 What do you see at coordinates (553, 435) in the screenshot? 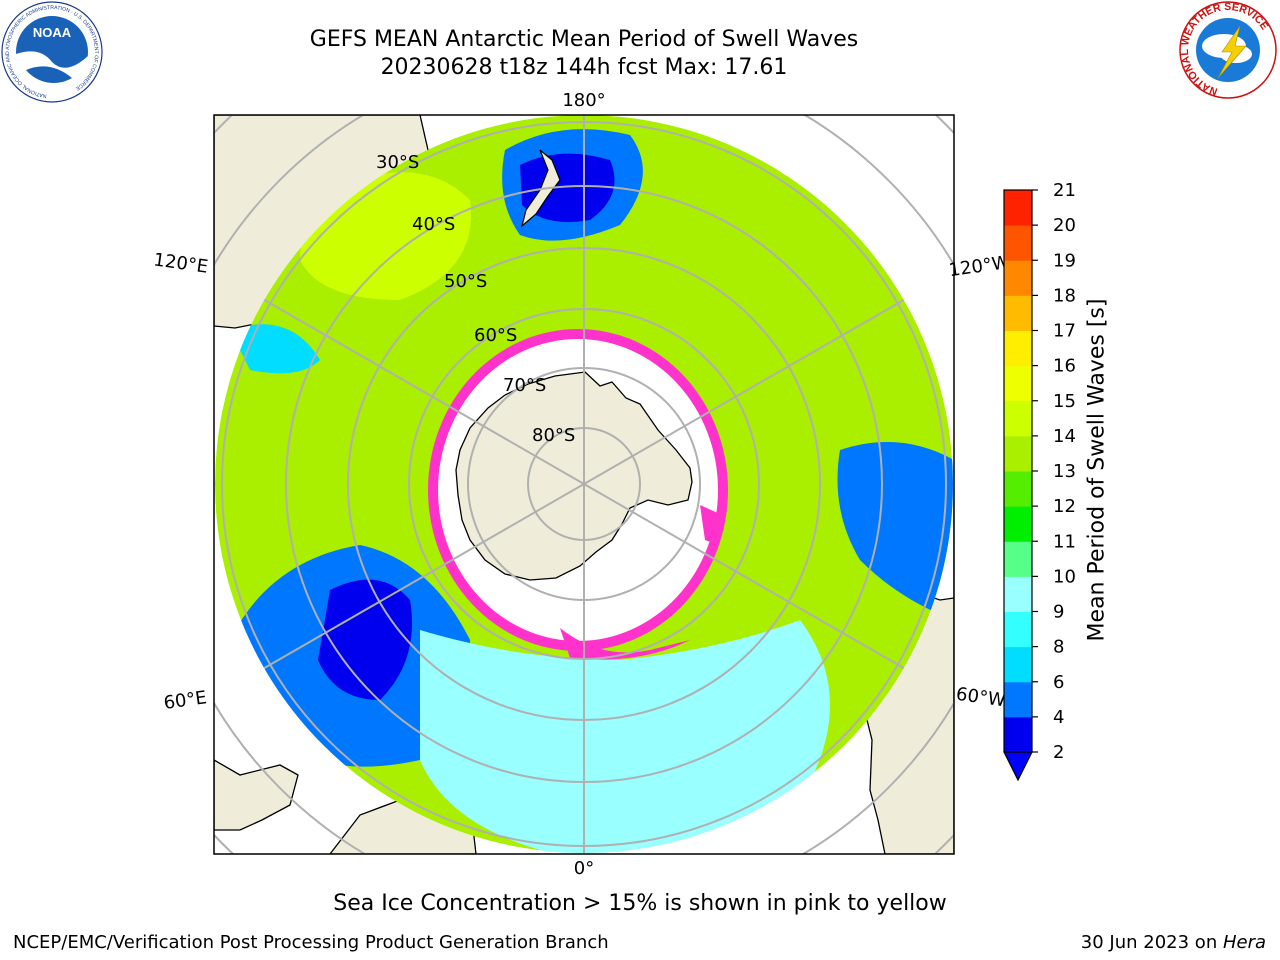
I see `lat-label-80s: 80°S` at bounding box center [553, 435].